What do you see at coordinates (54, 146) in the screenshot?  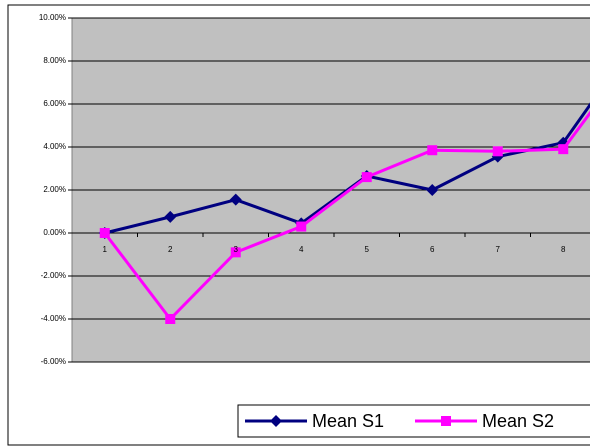 I see `y-tick-label: 4.00%` at bounding box center [54, 146].